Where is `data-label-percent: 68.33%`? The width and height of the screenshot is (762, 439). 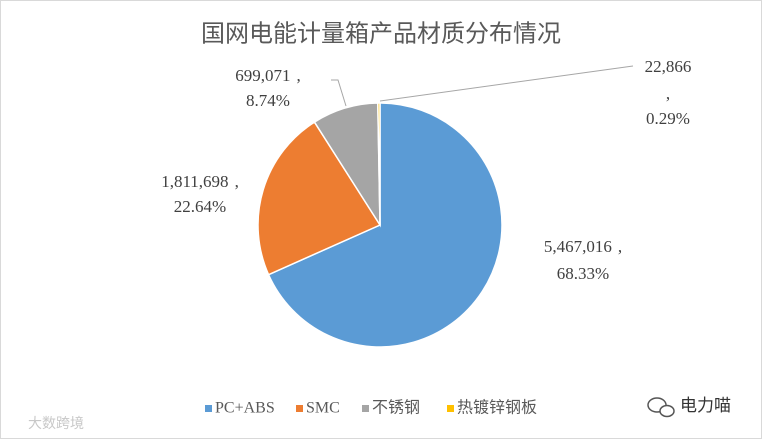 data-label-percent: 68.33% is located at coordinates (583, 273).